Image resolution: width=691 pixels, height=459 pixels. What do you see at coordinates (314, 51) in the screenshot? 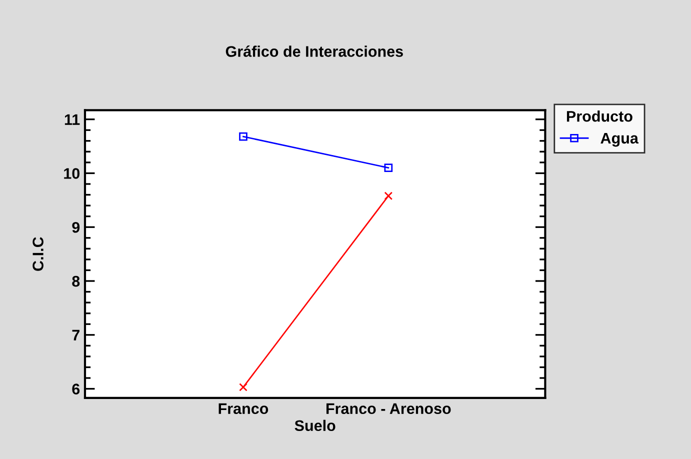
I see `chart-title: Gráfico de Interacciones` at bounding box center [314, 51].